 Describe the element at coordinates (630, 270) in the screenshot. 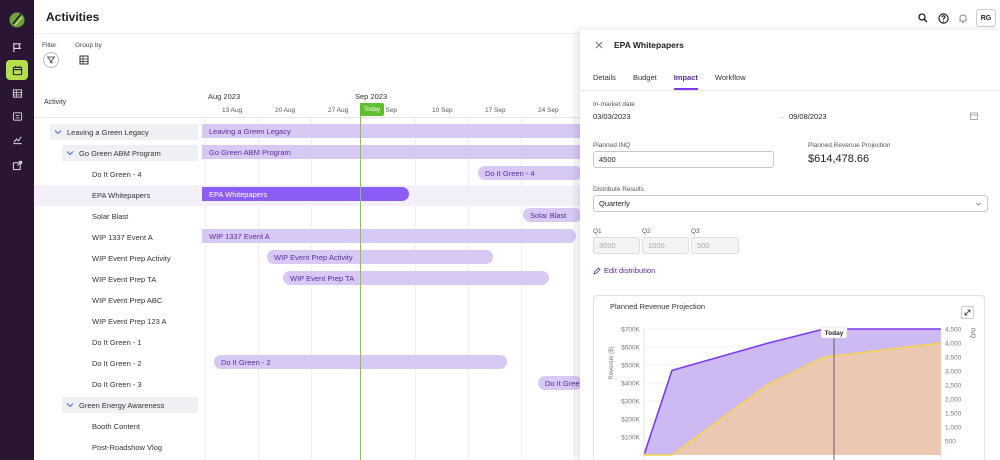

I see `edit-distribution-label: Edit distribution` at that location.